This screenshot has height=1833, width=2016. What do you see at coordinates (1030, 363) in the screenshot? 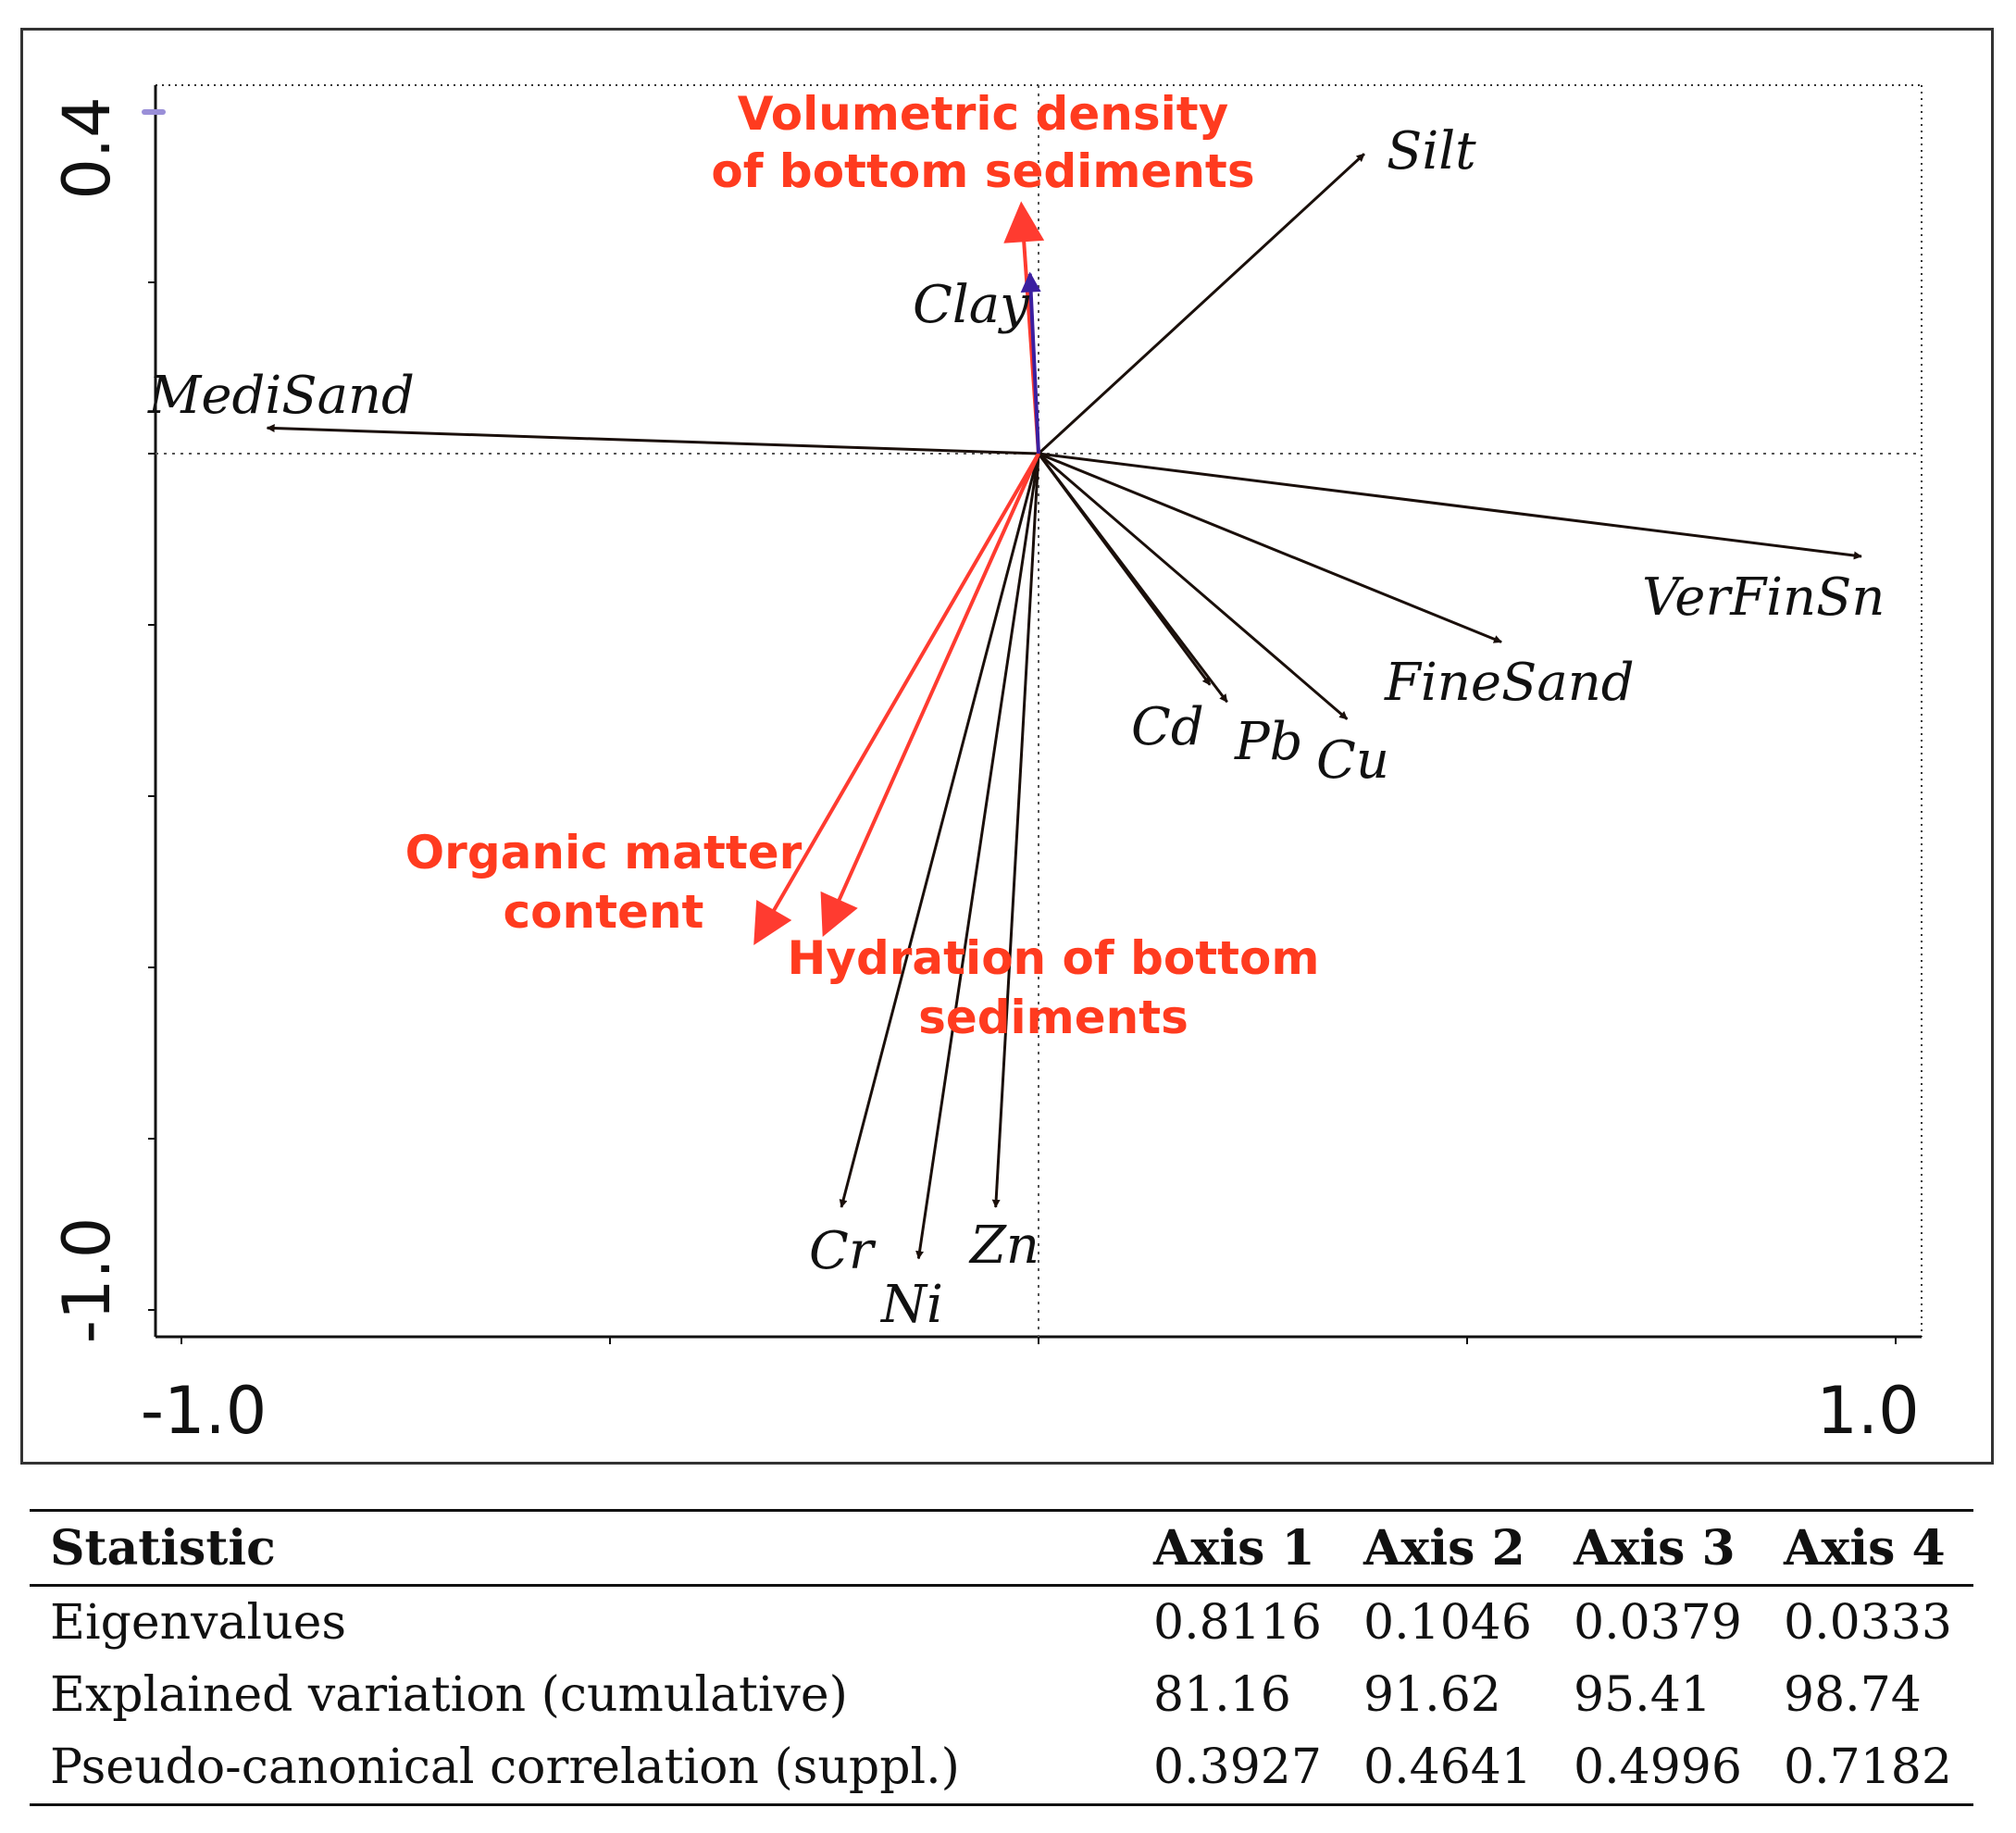
I see `arrow-clay` at bounding box center [1030, 363].